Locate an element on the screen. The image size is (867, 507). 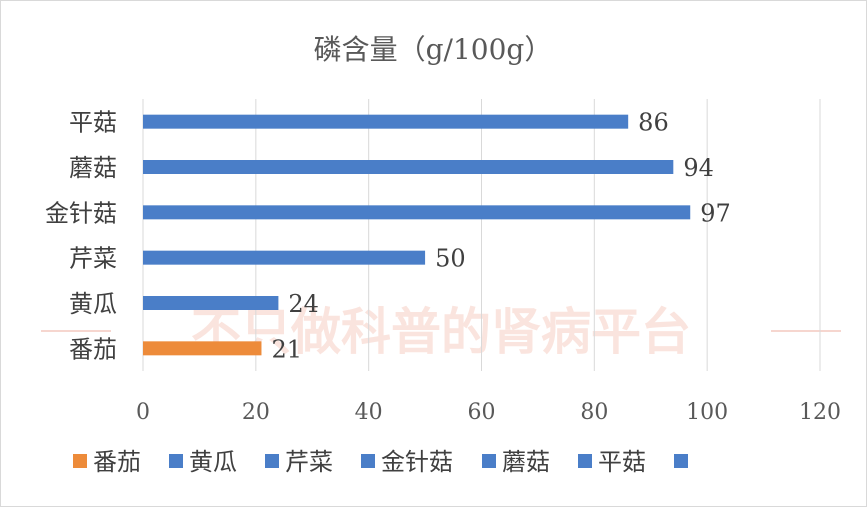
bar-蘑菇 is located at coordinates (408, 167).